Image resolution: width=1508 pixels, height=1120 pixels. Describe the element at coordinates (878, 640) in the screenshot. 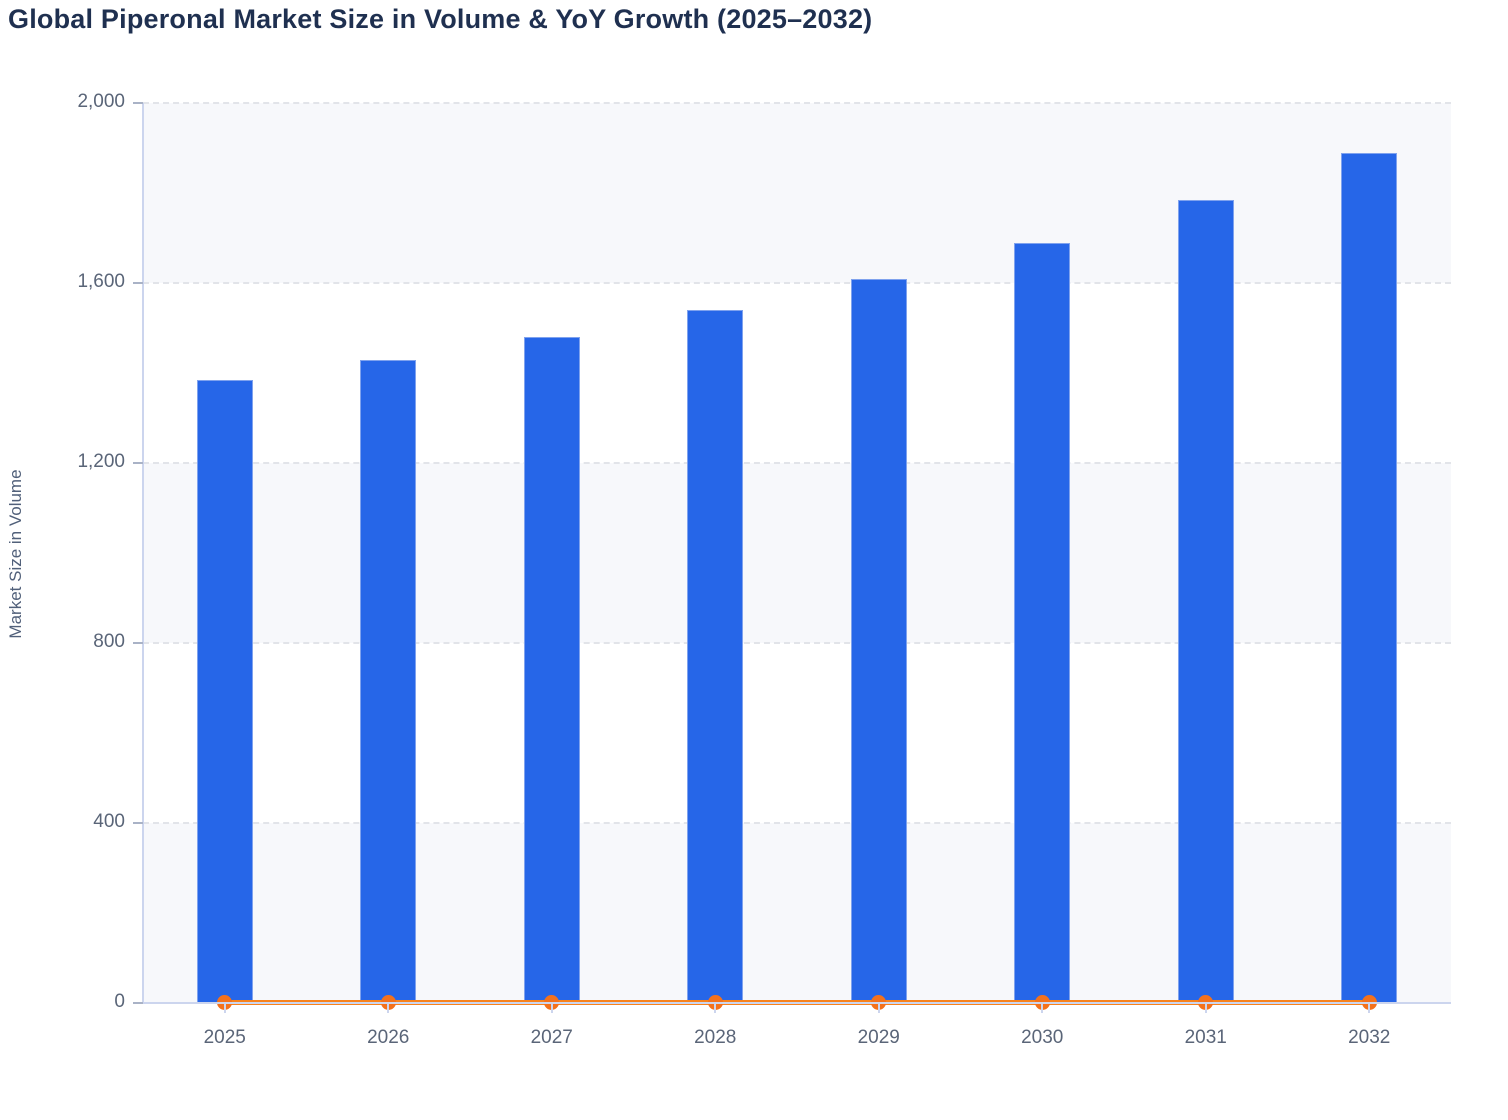

I see `bar-2029` at that location.